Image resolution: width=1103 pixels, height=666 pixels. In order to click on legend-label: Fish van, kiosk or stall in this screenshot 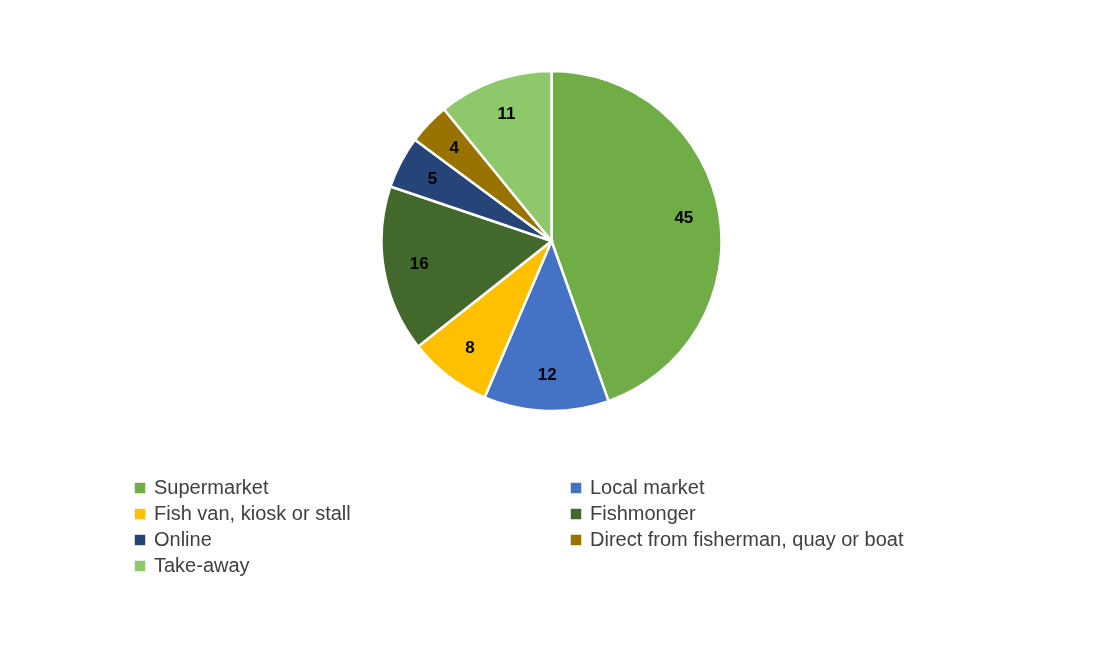, I will do `click(252, 513)`.